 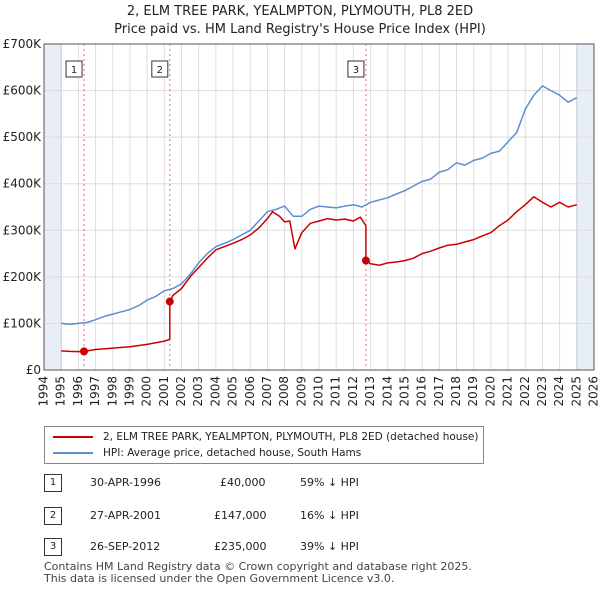 What do you see at coordinates (329, 546) in the screenshot?
I see `transaction-hpi: 39% ↓ HPI` at bounding box center [329, 546].